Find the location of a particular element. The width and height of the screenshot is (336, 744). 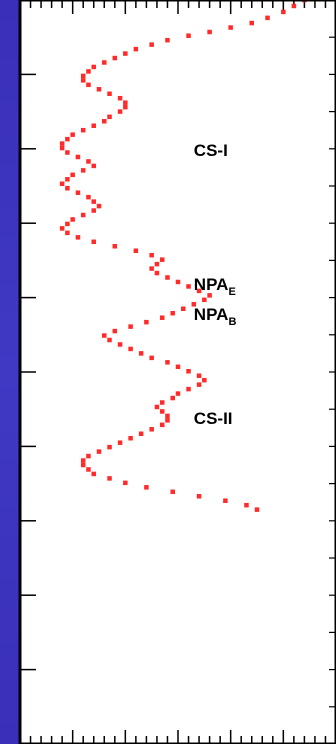

annotation-label: NPAB is located at coordinates (215, 316).